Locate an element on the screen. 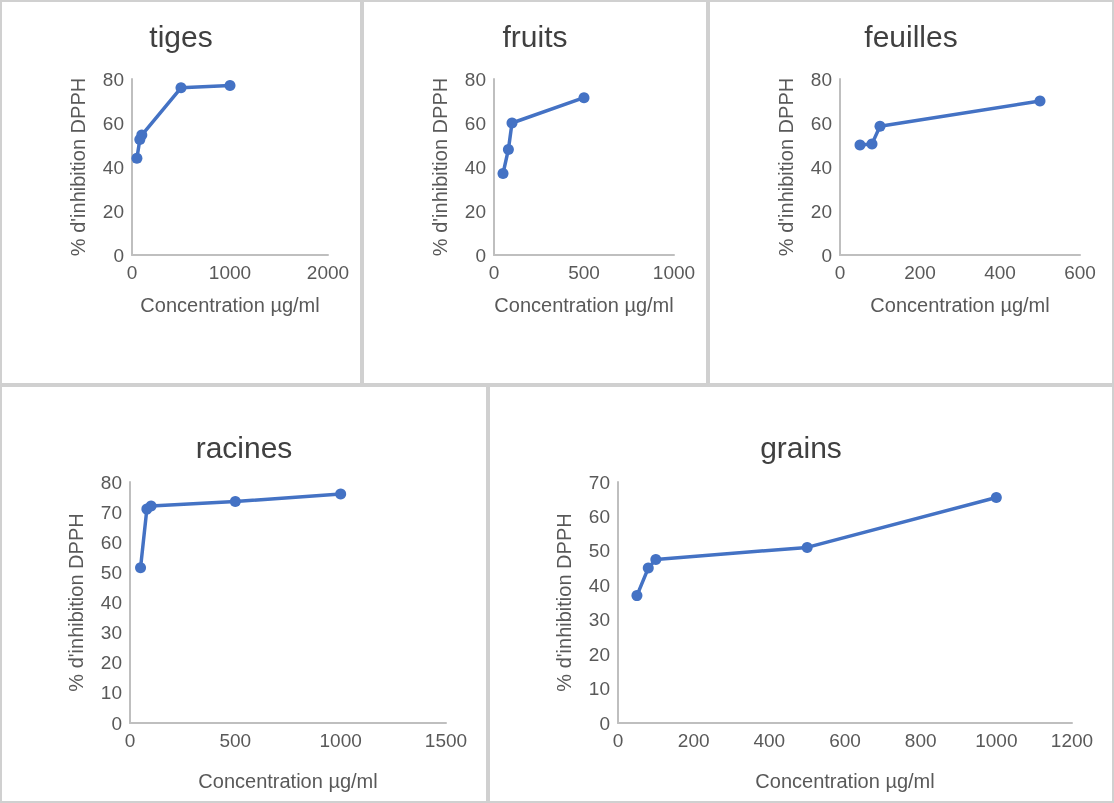 This screenshot has height=803, width=1114. chart-title: tiges is located at coordinates (181, 36).